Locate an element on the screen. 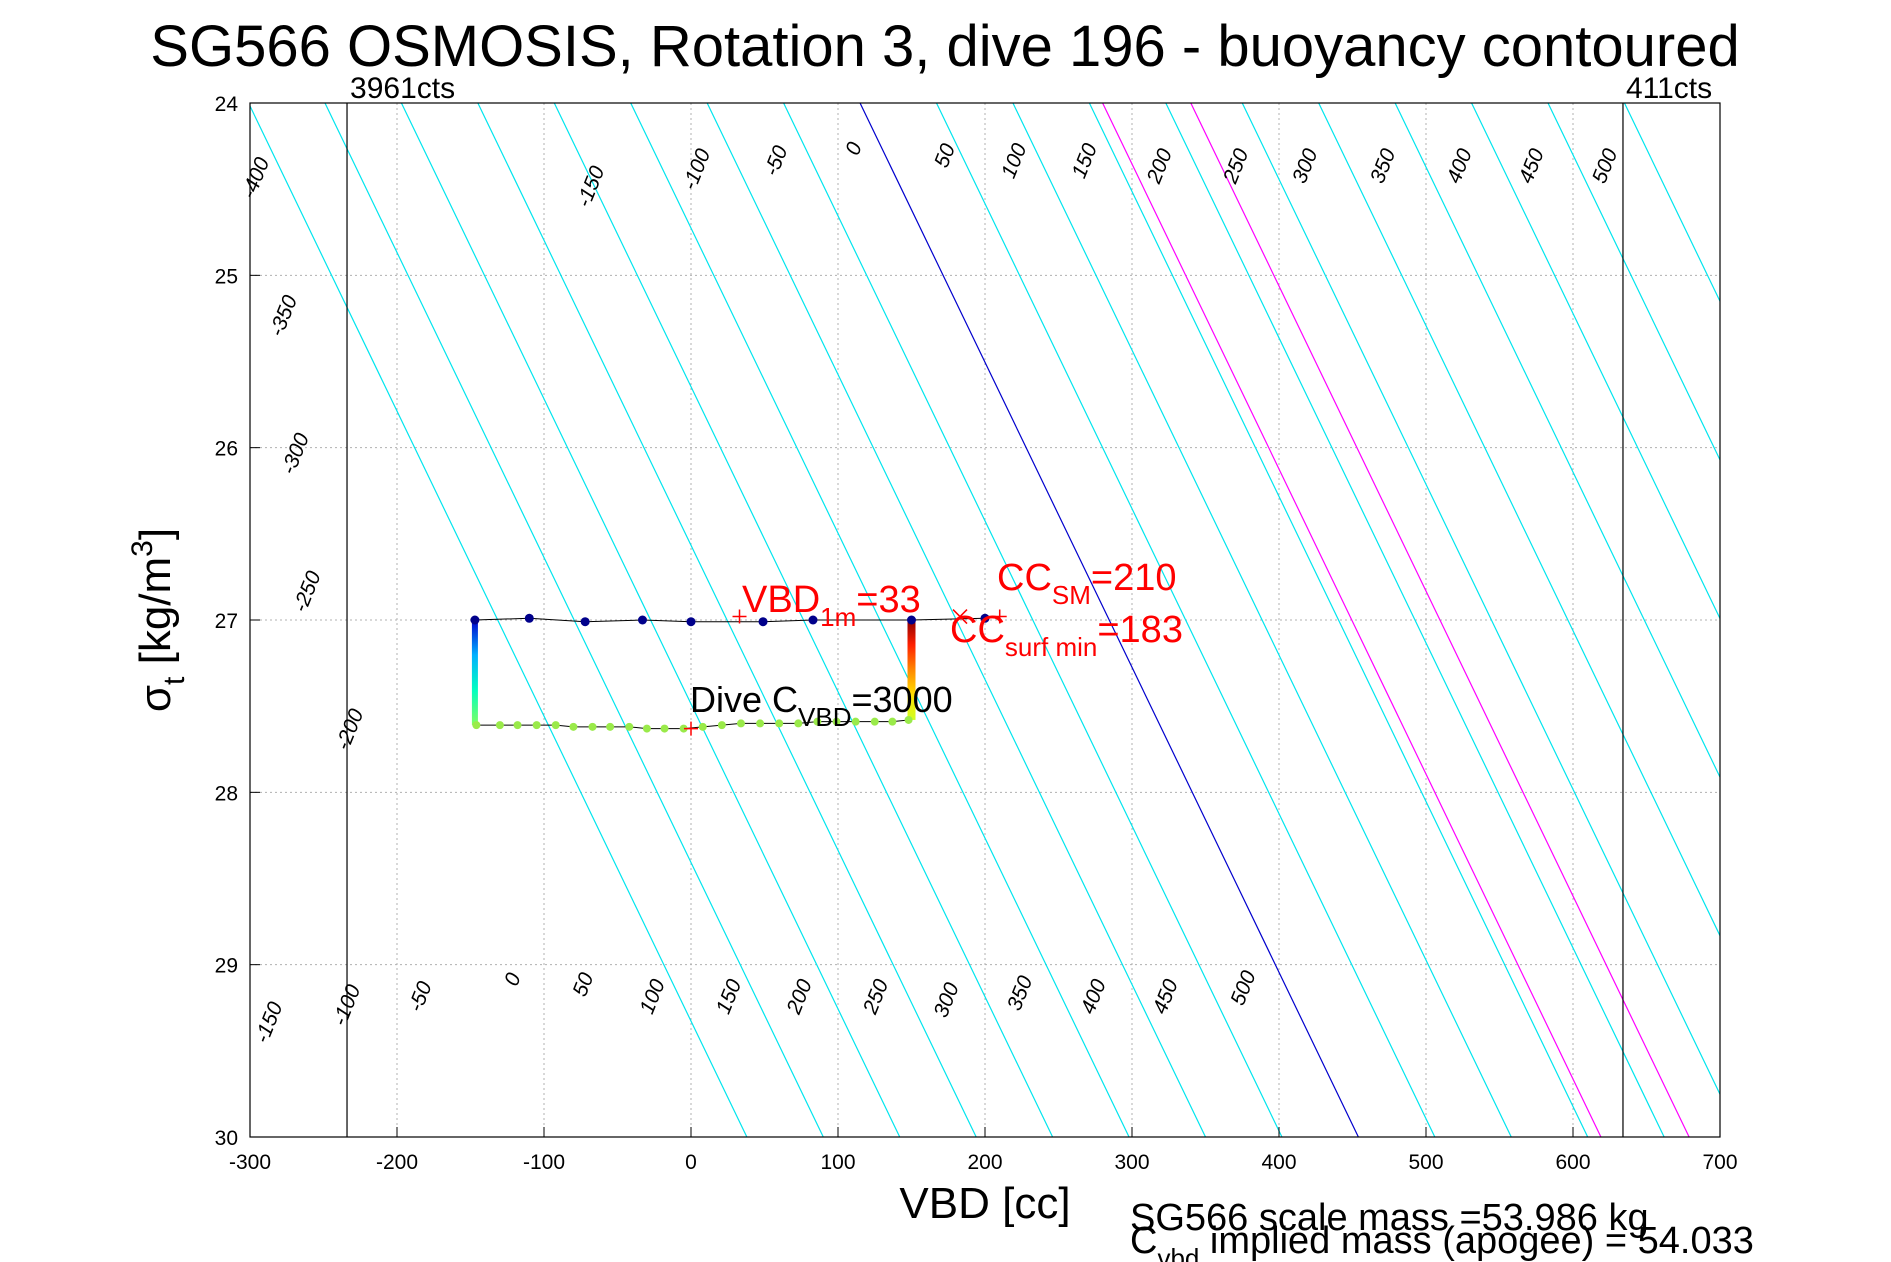 This screenshot has height=1262, width=1891. ascent-profile-bar is located at coordinates (911, 670).